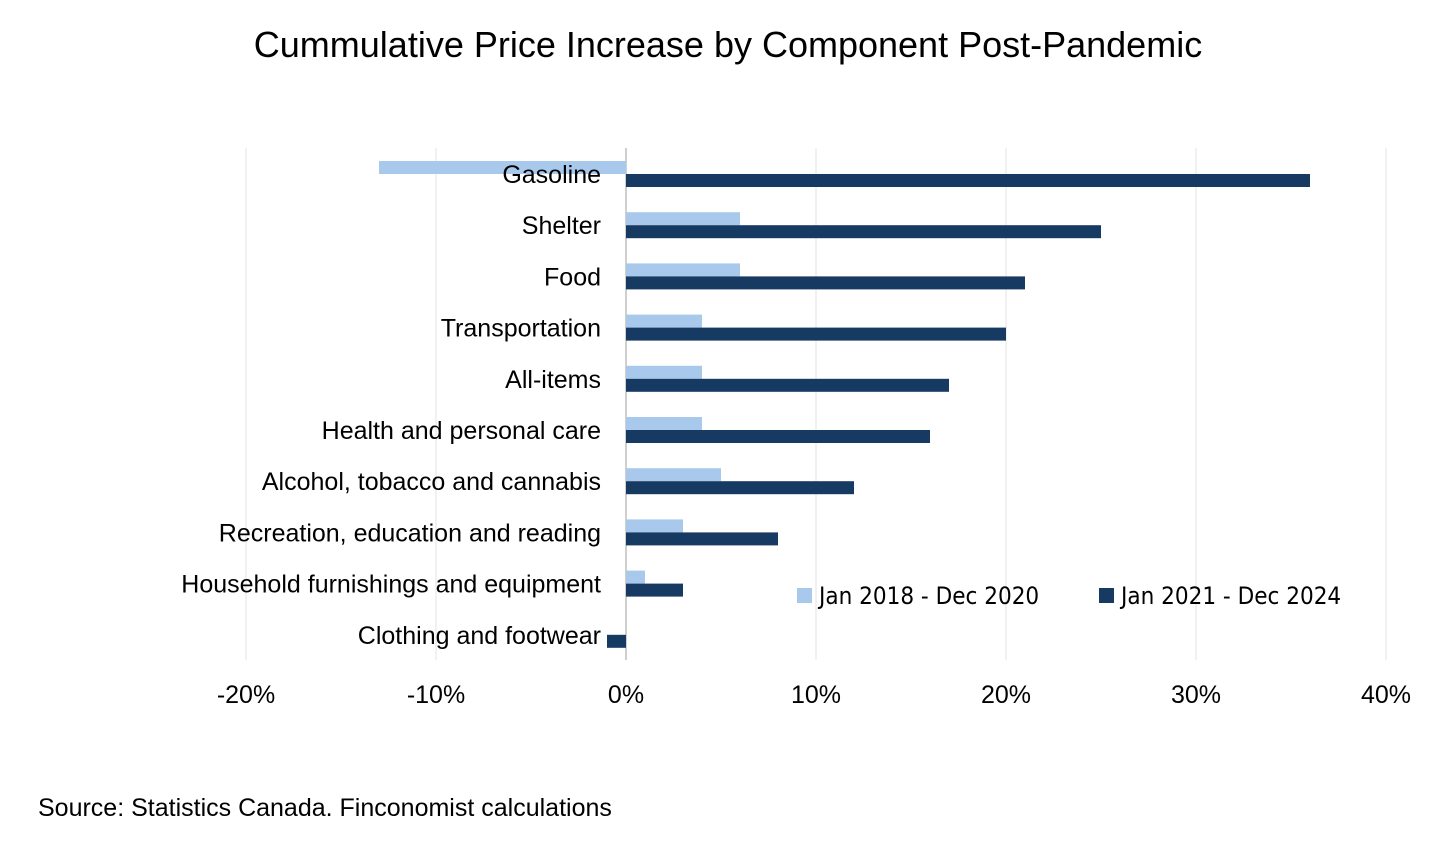  I want to click on category-label-alcohol-tobacco-and-cannabis: Alcohol, tobacco and cannabis, so click(431, 482).